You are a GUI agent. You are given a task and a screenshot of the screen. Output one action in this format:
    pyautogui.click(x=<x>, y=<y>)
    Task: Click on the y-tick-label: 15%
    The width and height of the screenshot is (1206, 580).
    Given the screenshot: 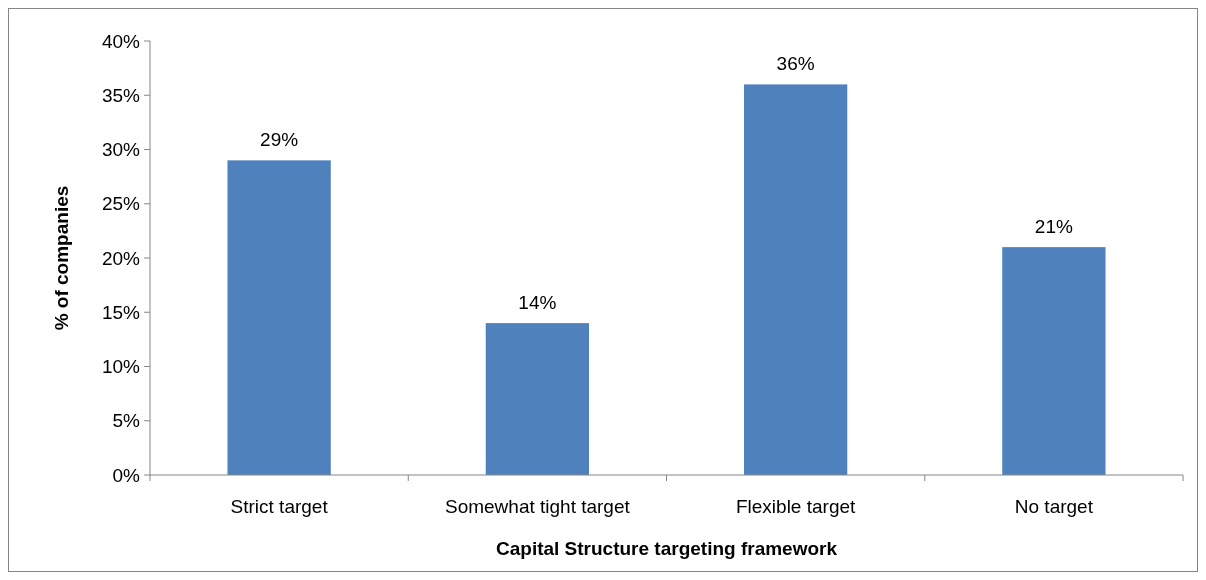 What is the action you would take?
    pyautogui.click(x=121, y=312)
    